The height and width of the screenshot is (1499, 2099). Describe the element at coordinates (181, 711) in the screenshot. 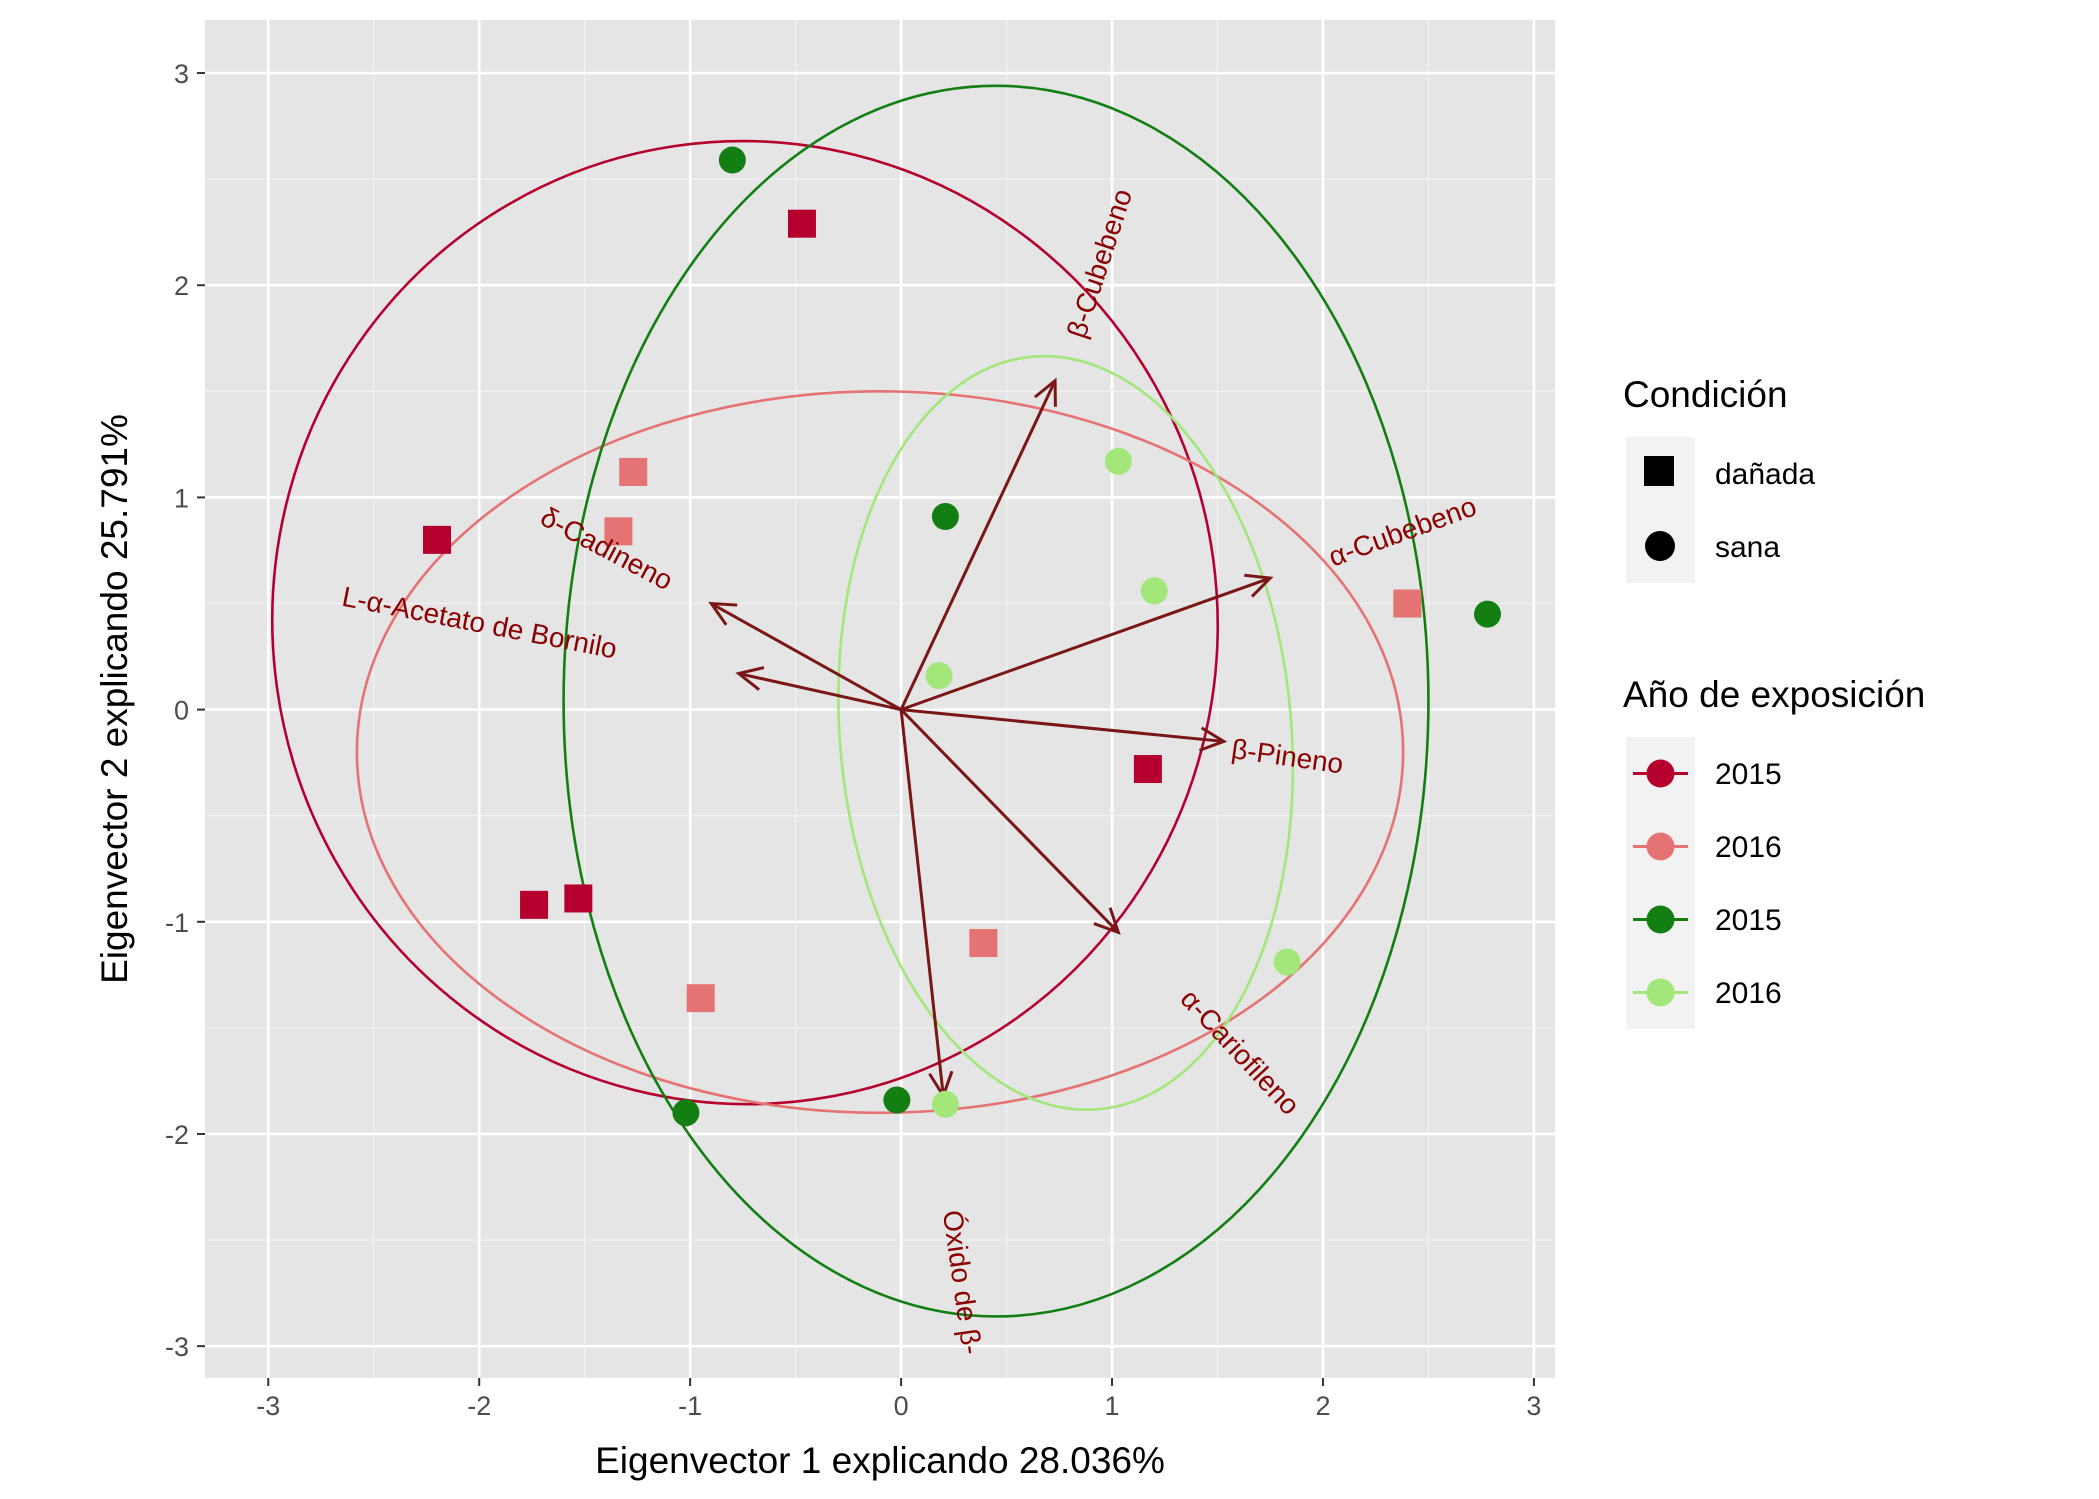

I see `y-tick-label: 0` at that location.